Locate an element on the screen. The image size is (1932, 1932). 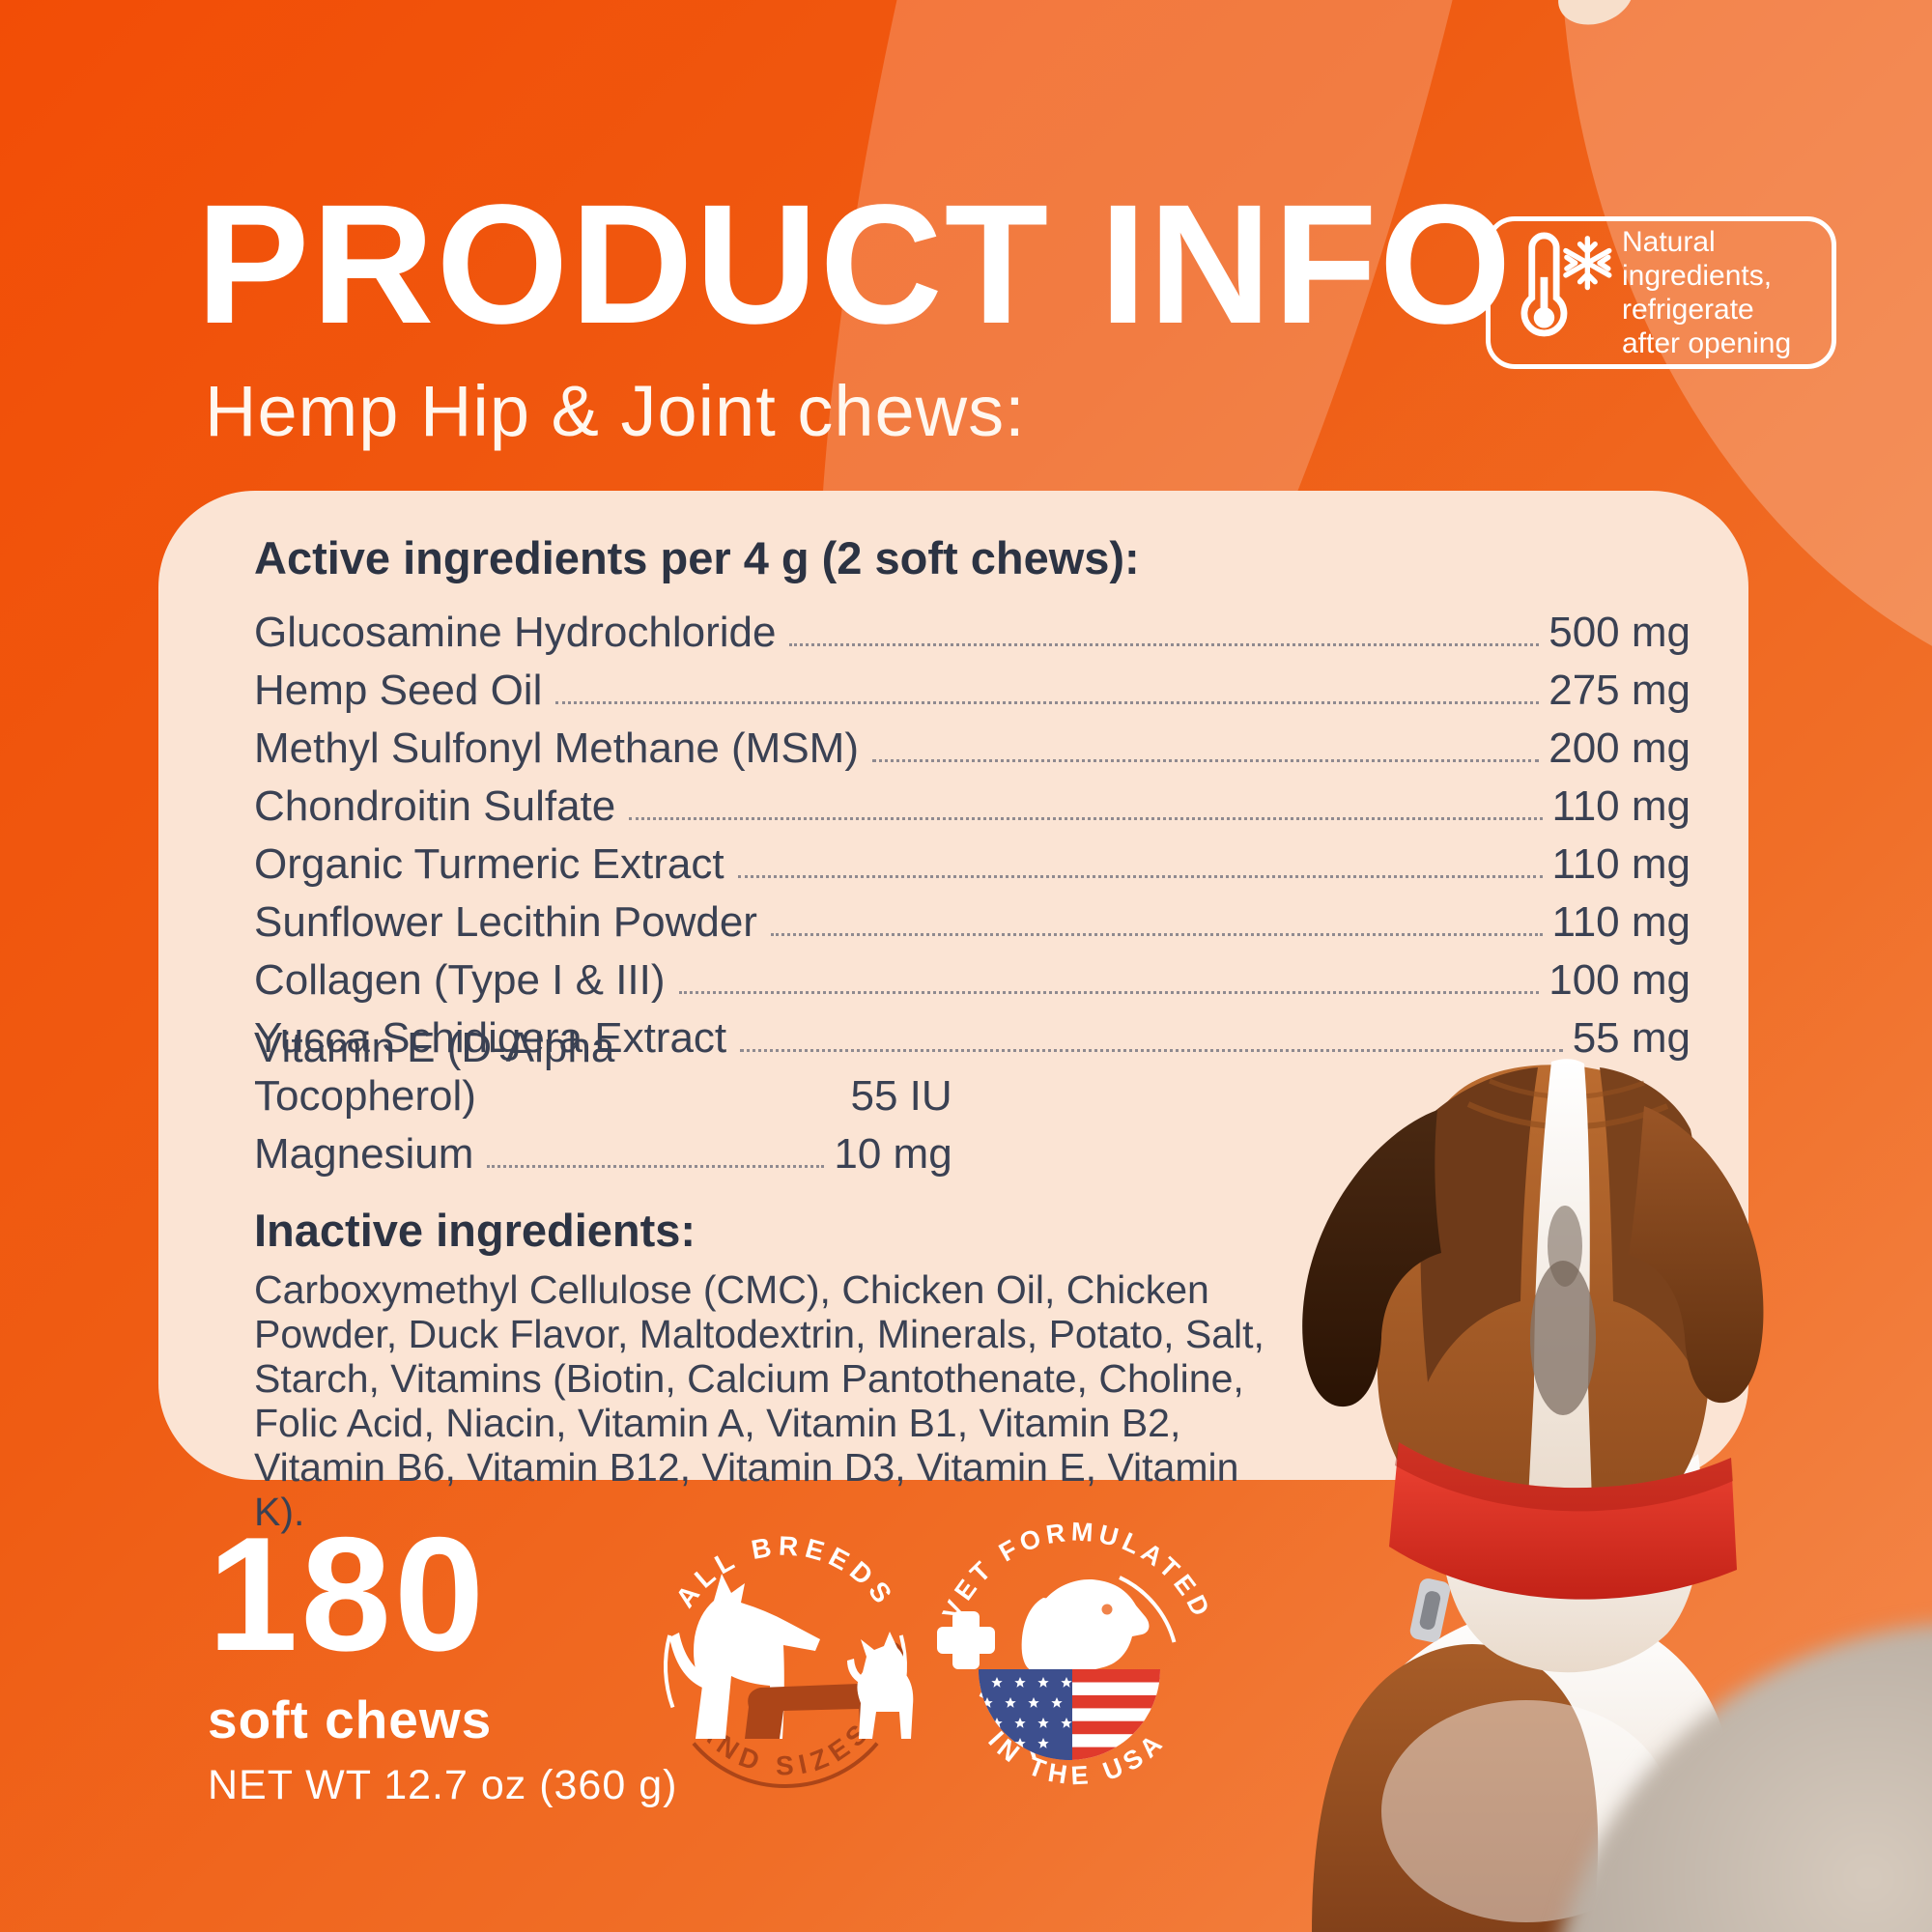
ingredient-row: Collagen (Type I & III) 100 mg is located at coordinates (972, 976).